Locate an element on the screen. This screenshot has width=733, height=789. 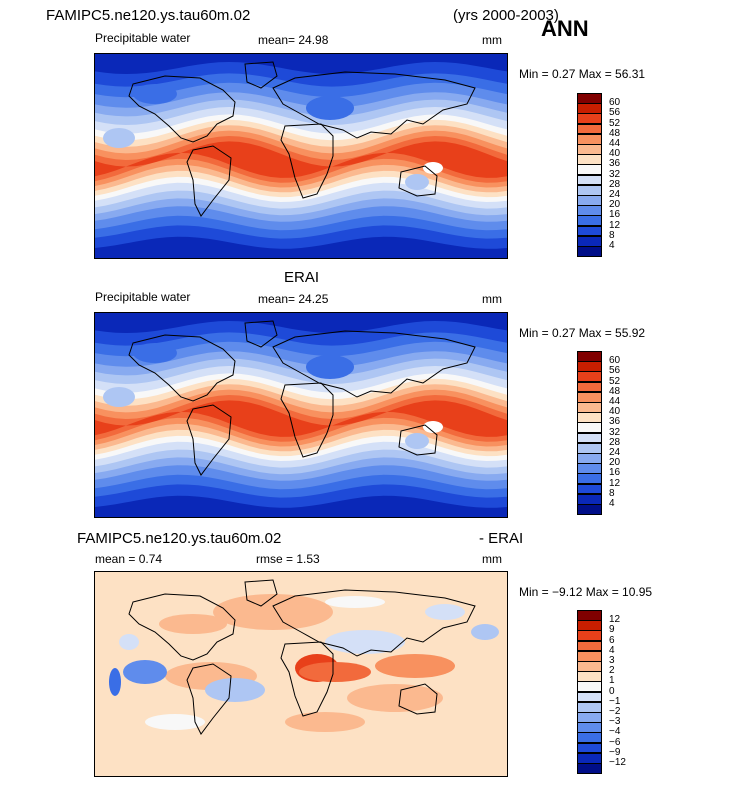
colorbar-label: −12 is located at coordinates (617, 762).